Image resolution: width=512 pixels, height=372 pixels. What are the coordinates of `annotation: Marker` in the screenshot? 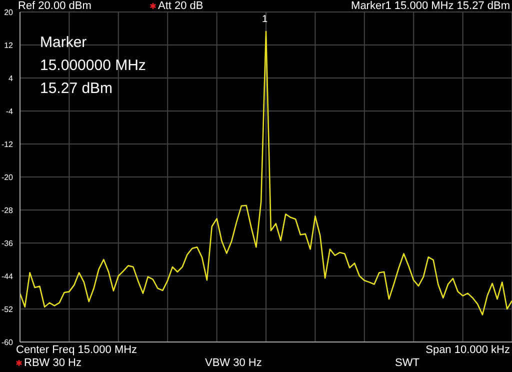 It's located at (63, 42).